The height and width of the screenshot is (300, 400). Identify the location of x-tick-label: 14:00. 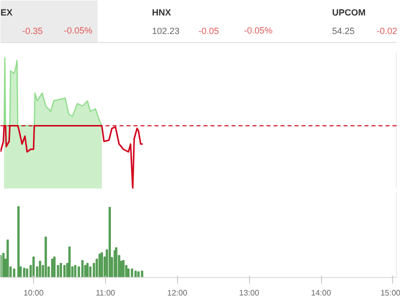
(321, 293).